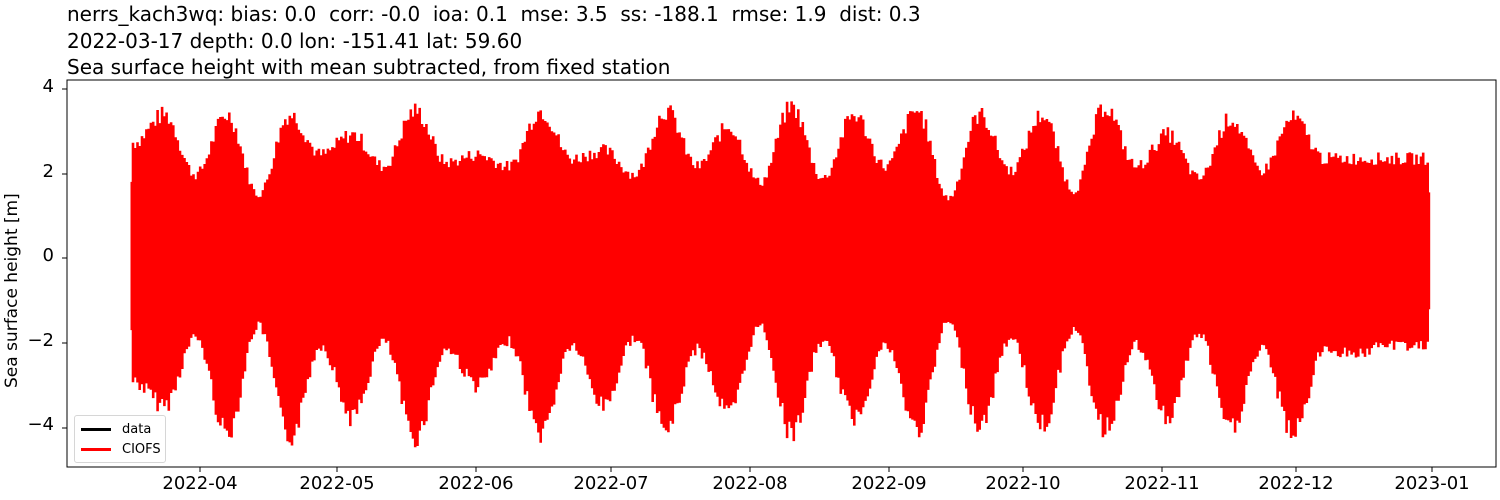 The height and width of the screenshot is (500, 1500). What do you see at coordinates (750, 483) in the screenshot?
I see `x-tick-label: 2022-08` at bounding box center [750, 483].